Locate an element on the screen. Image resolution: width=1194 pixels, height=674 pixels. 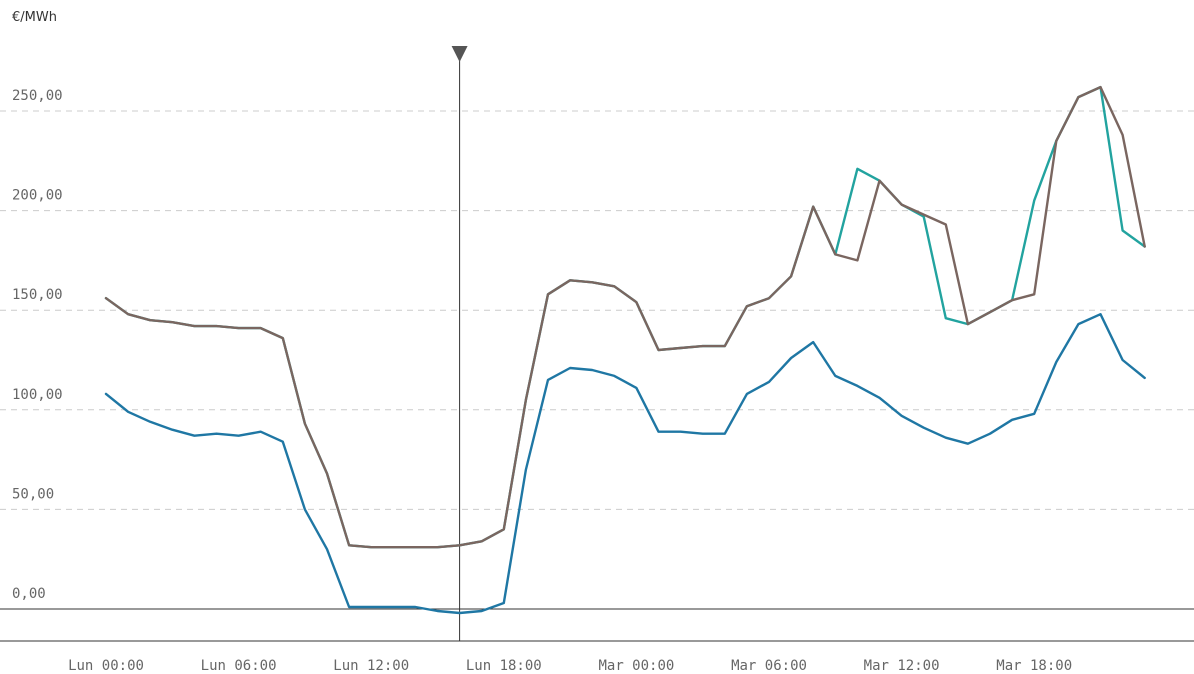
cursor-line is located at coordinates (459, 343).